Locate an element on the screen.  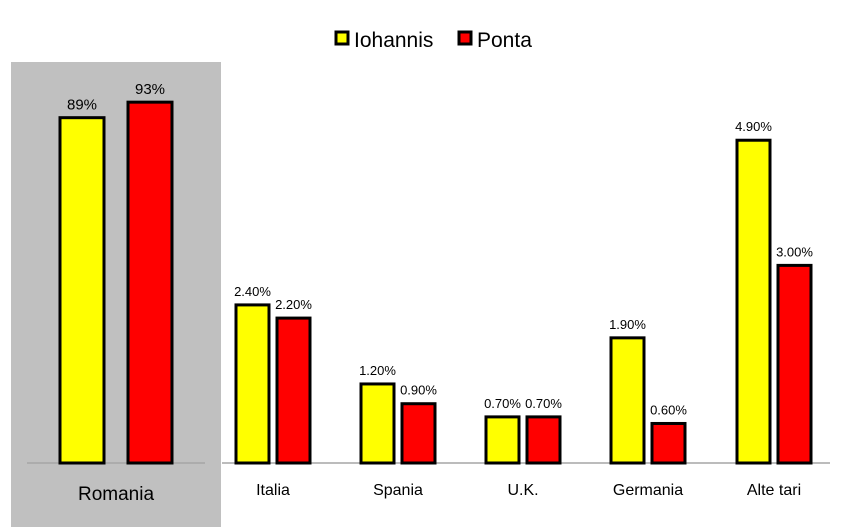
value-label-iohannis-u-k: 0.70% is located at coordinates (502, 403).